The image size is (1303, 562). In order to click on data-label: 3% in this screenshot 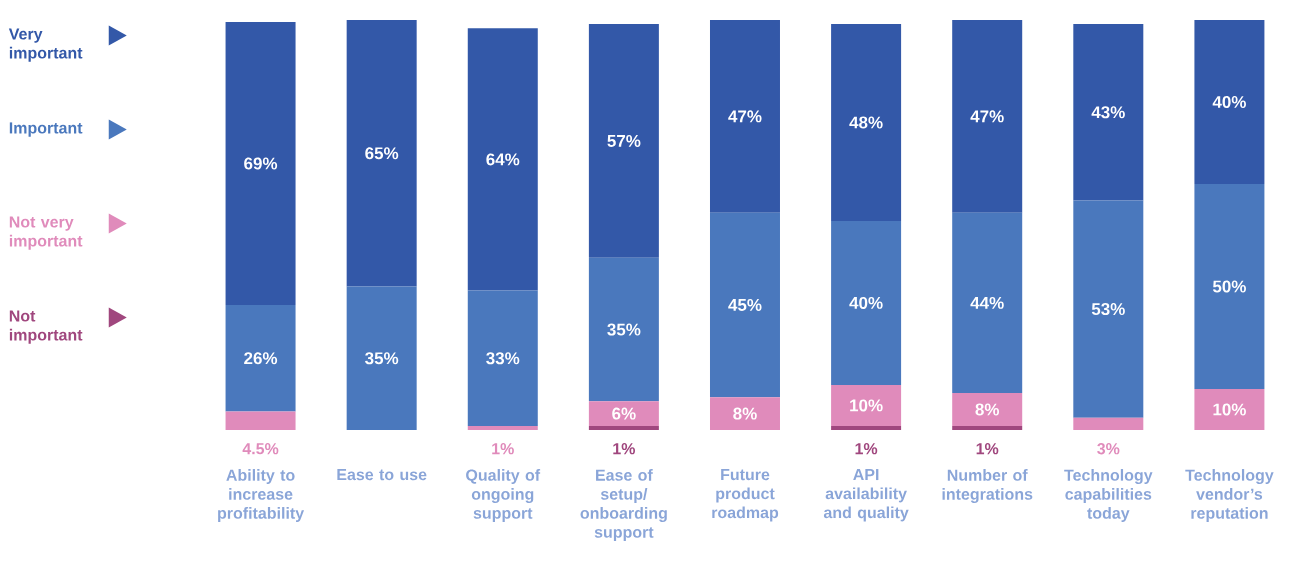, I will do `click(1108, 449)`.